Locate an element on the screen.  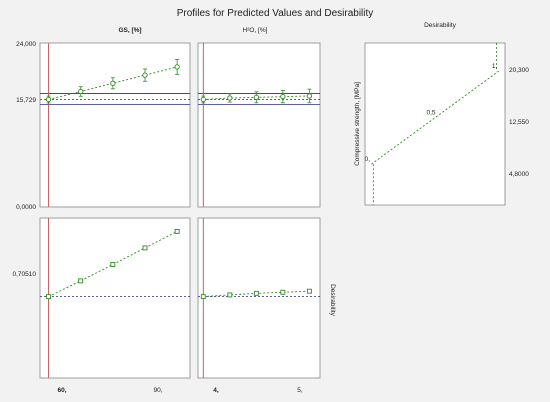
desirability-point-label: 0, is located at coordinates (368, 159).